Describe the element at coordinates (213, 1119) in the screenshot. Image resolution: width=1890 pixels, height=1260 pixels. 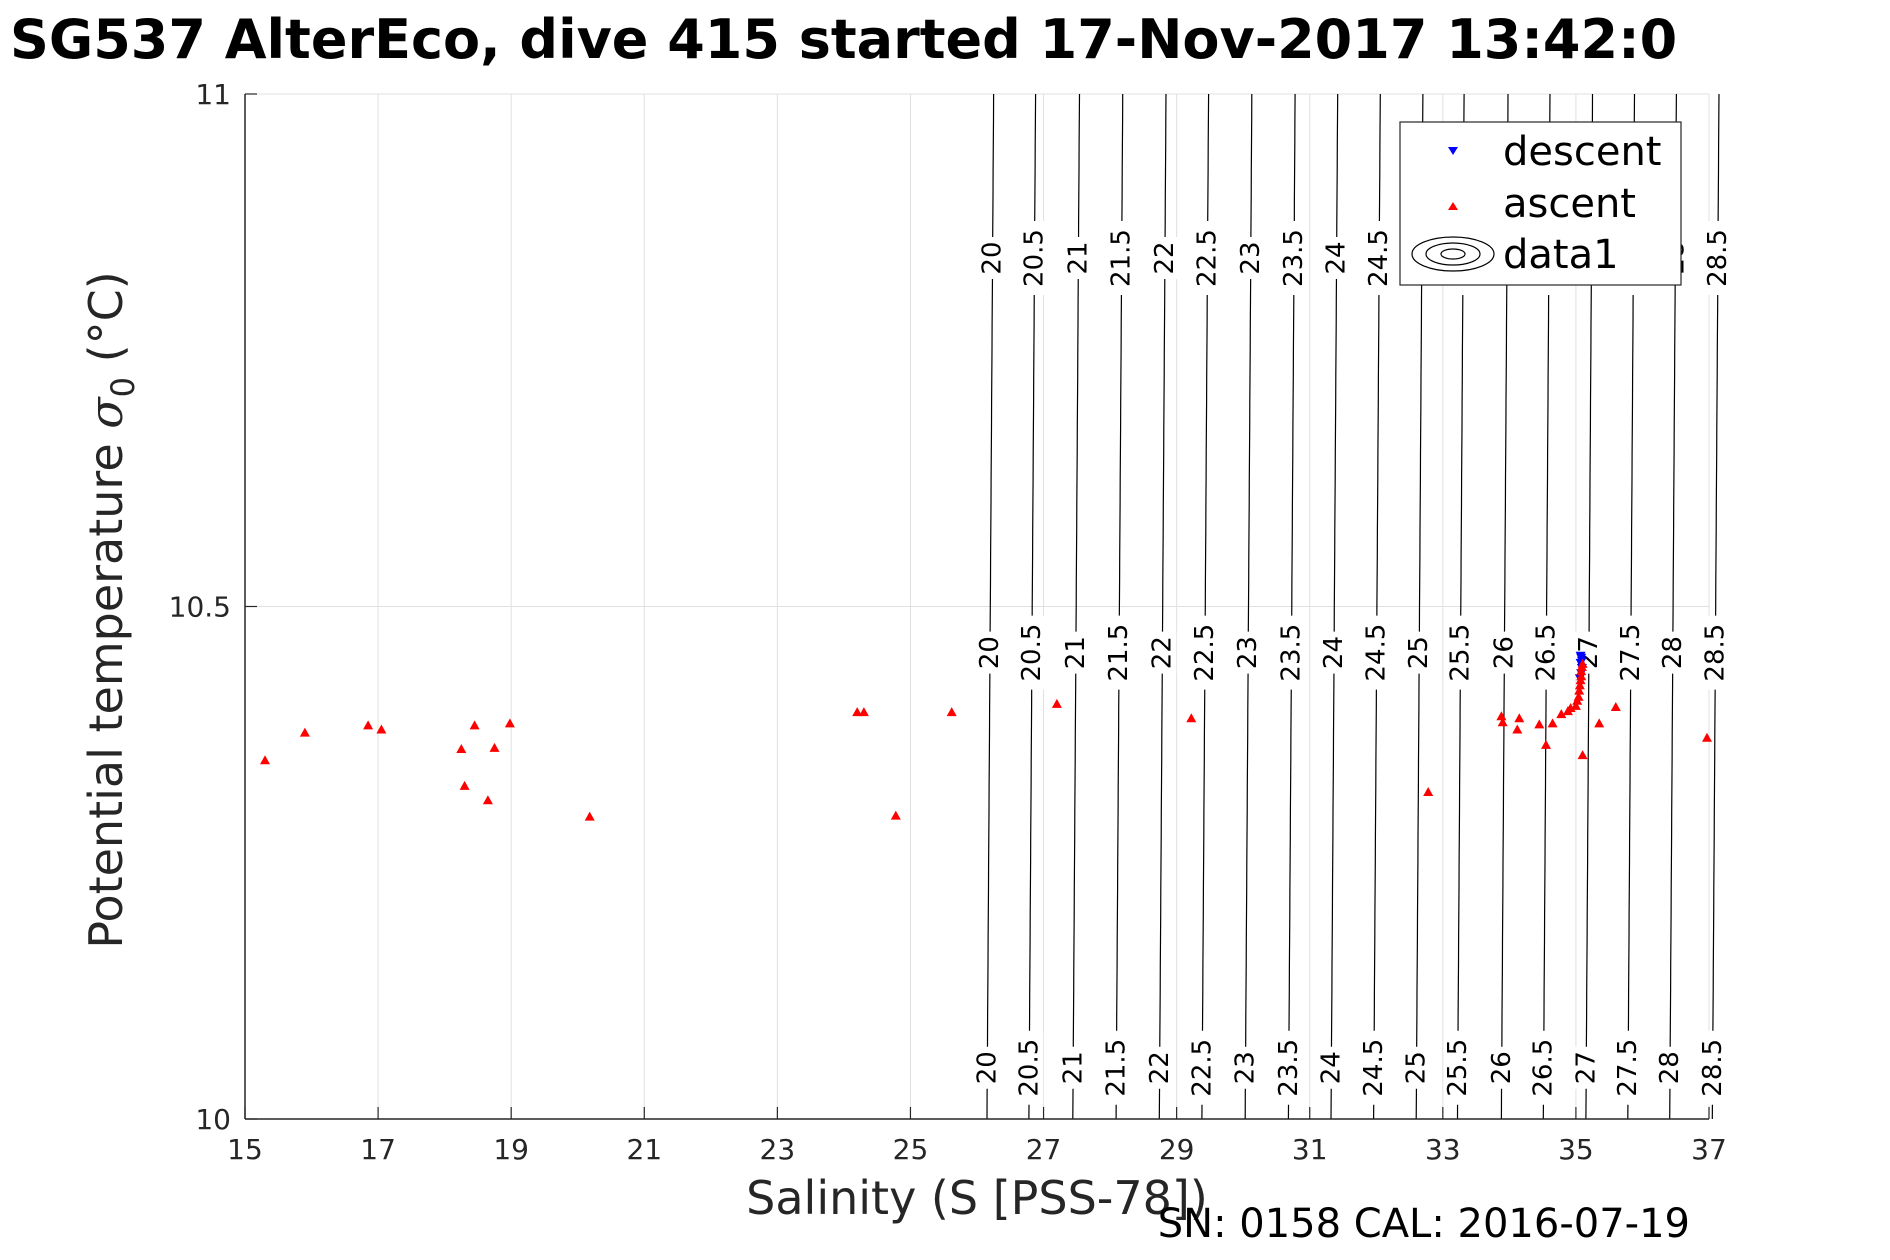
I see `y-tick-label: 10` at that location.